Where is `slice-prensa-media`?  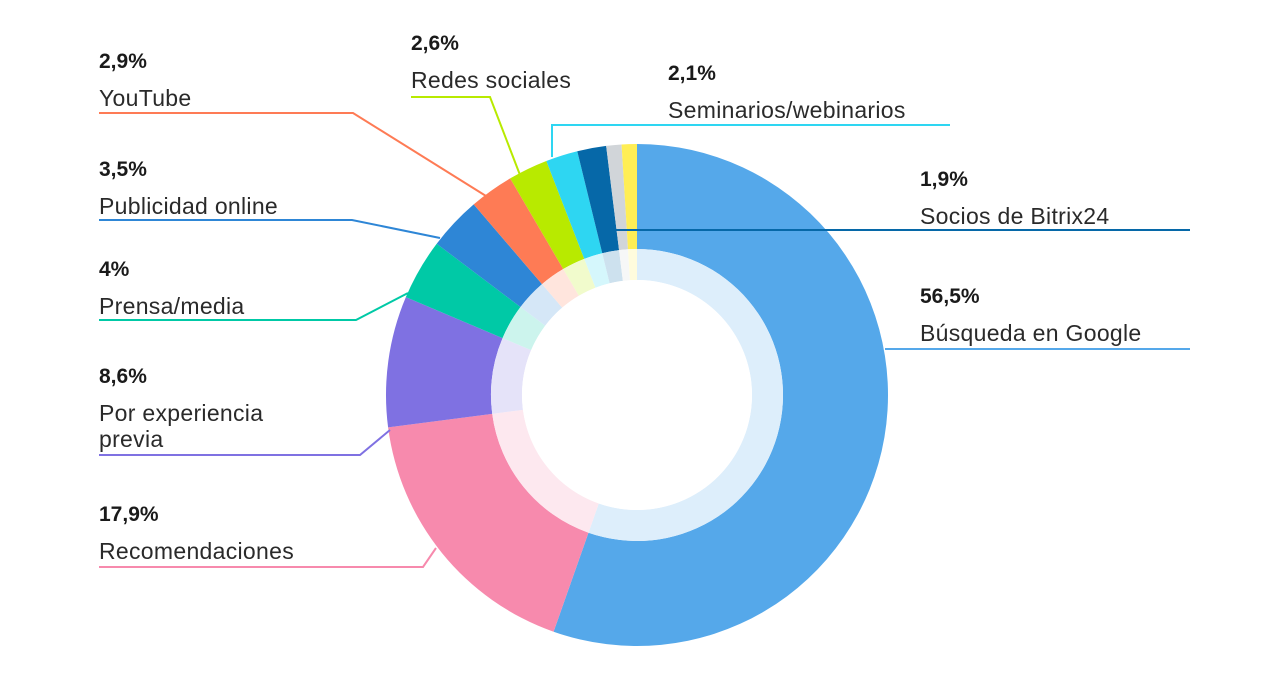
slice-prensa-media is located at coordinates (463, 291).